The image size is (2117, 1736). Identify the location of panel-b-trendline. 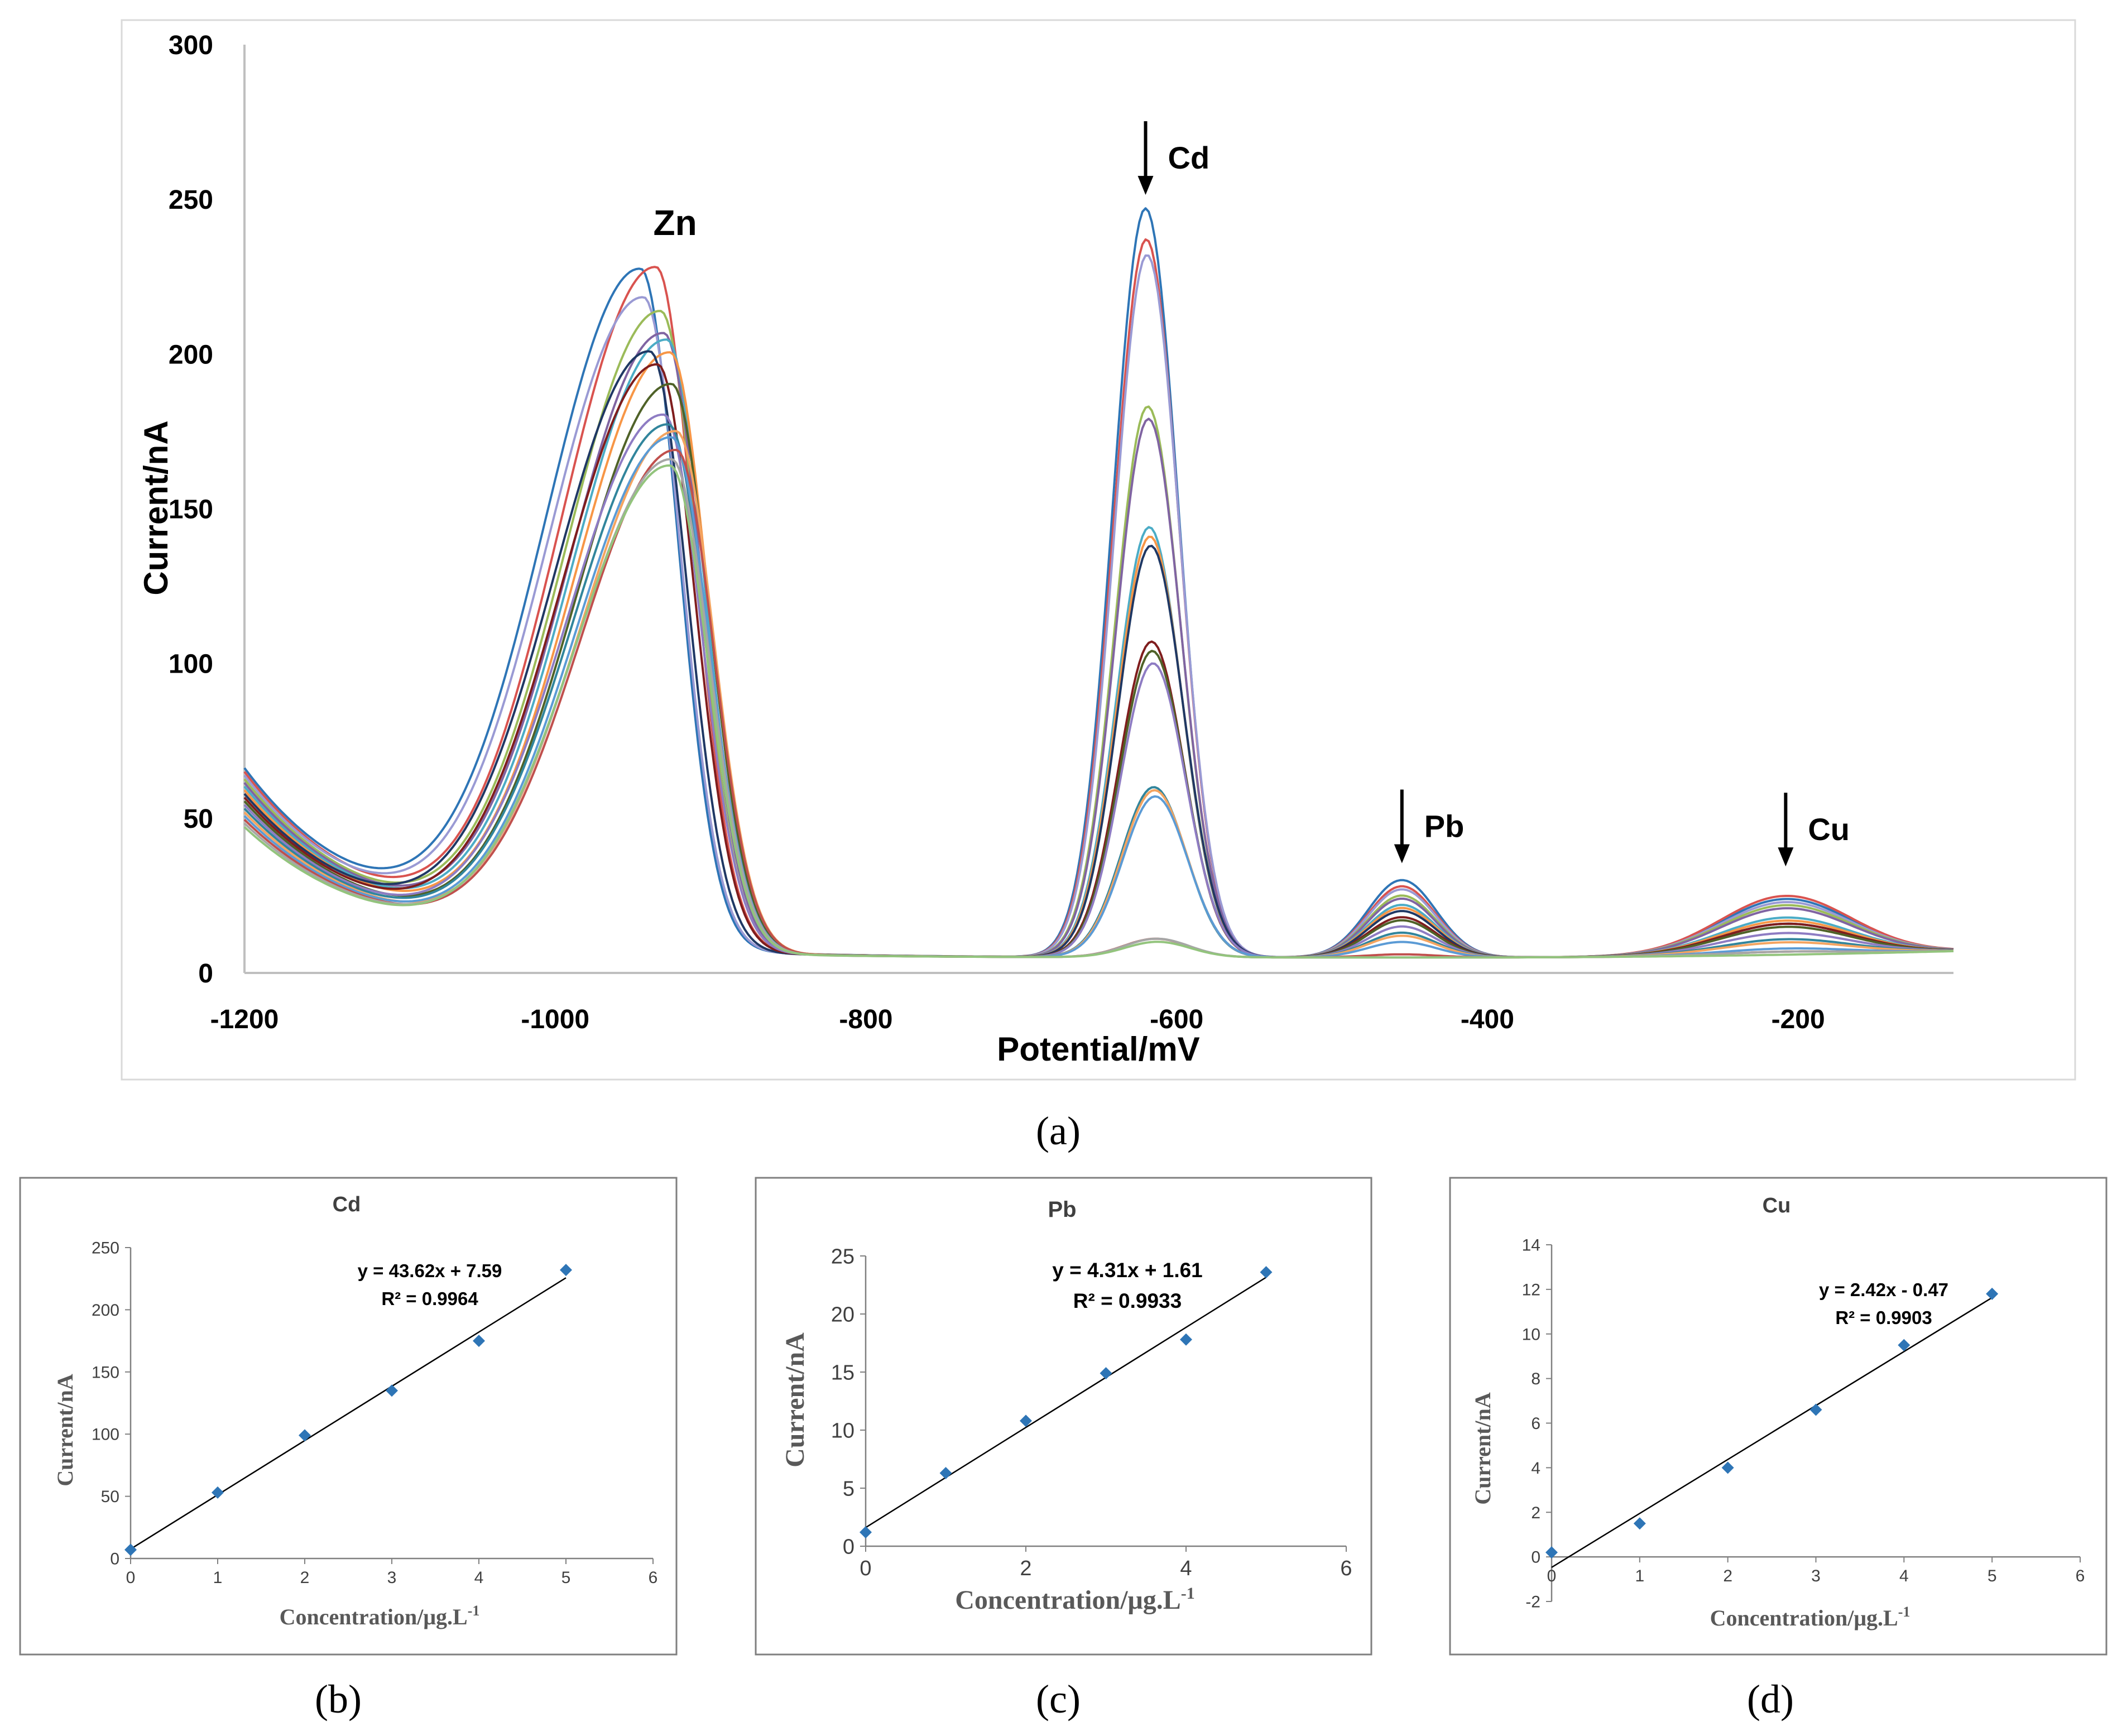
(348, 1413).